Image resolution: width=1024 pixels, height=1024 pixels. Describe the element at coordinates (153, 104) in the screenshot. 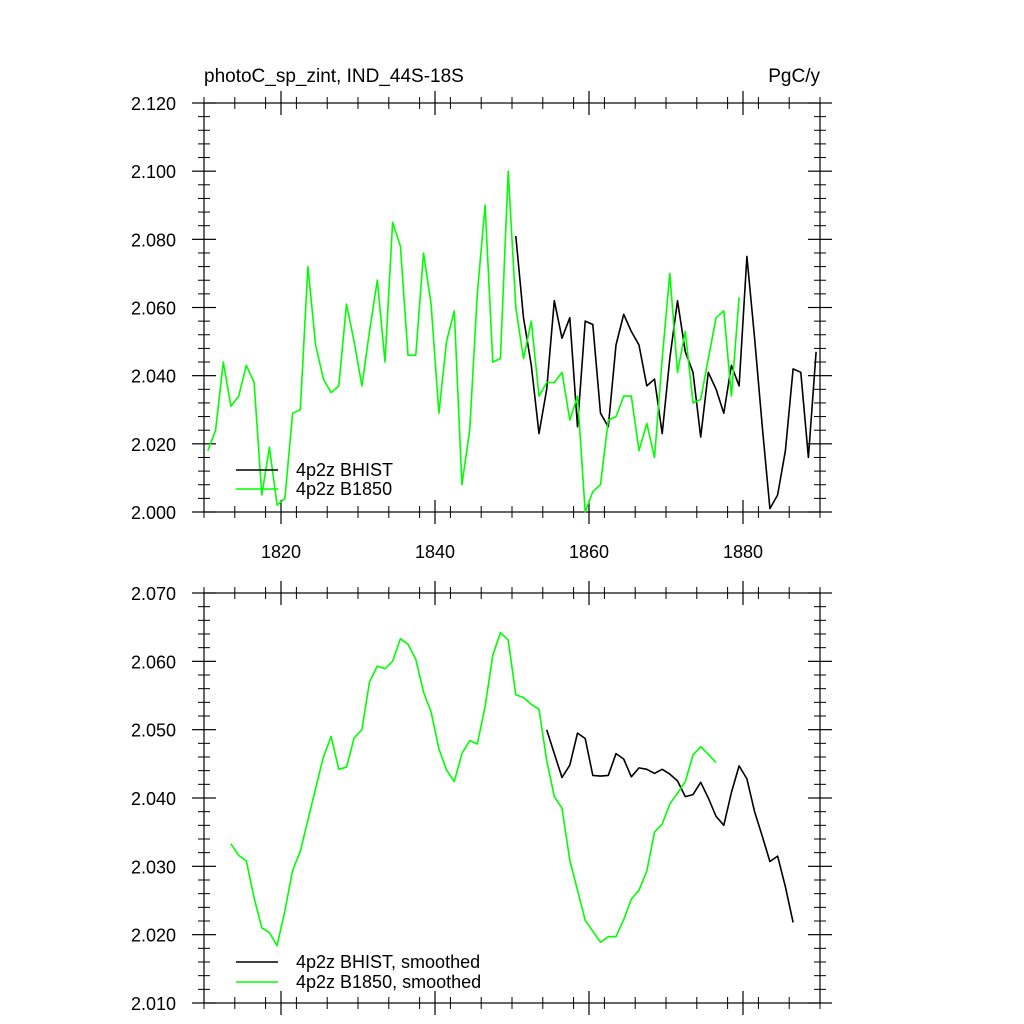

I see `y-tick-label: 2.120` at that location.